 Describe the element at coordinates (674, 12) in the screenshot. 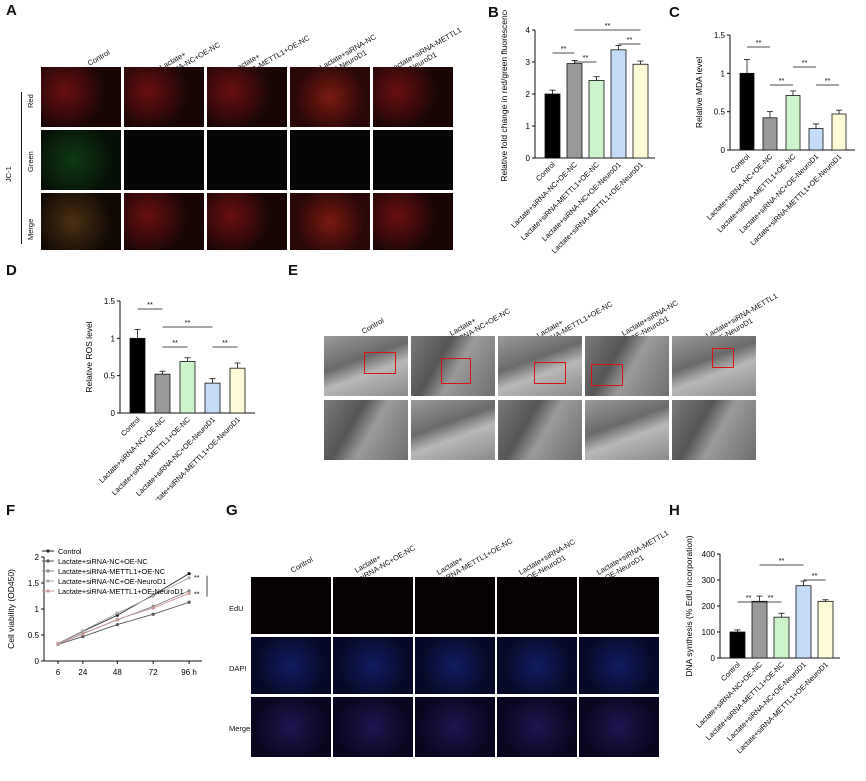

I see `panel-label-c: C` at that location.